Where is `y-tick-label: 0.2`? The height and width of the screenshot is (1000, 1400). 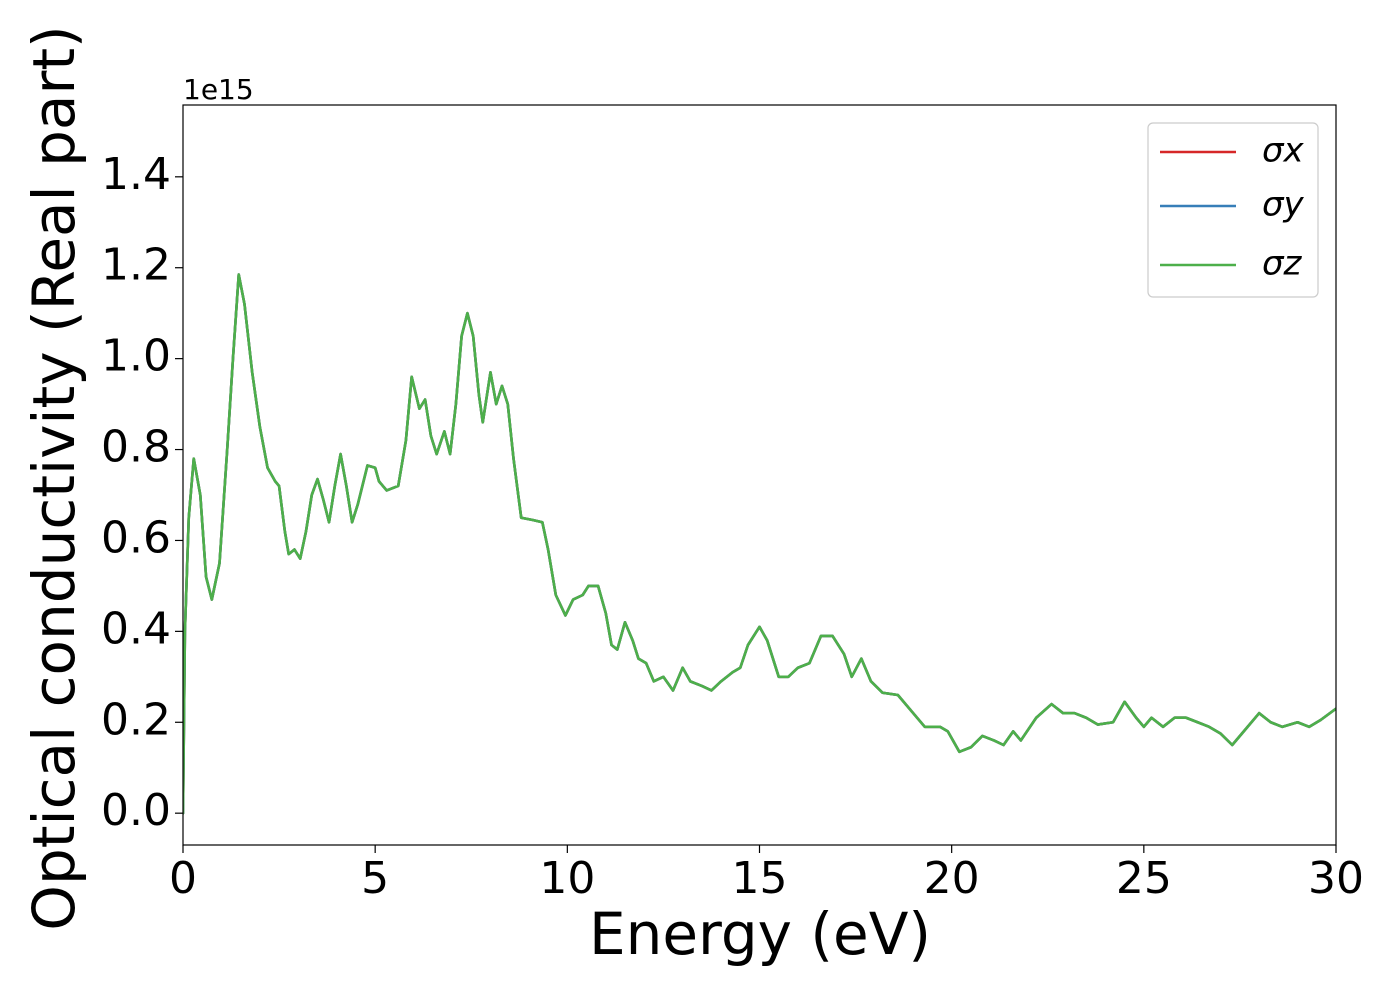
y-tick-label: 0.2 is located at coordinates (136, 719).